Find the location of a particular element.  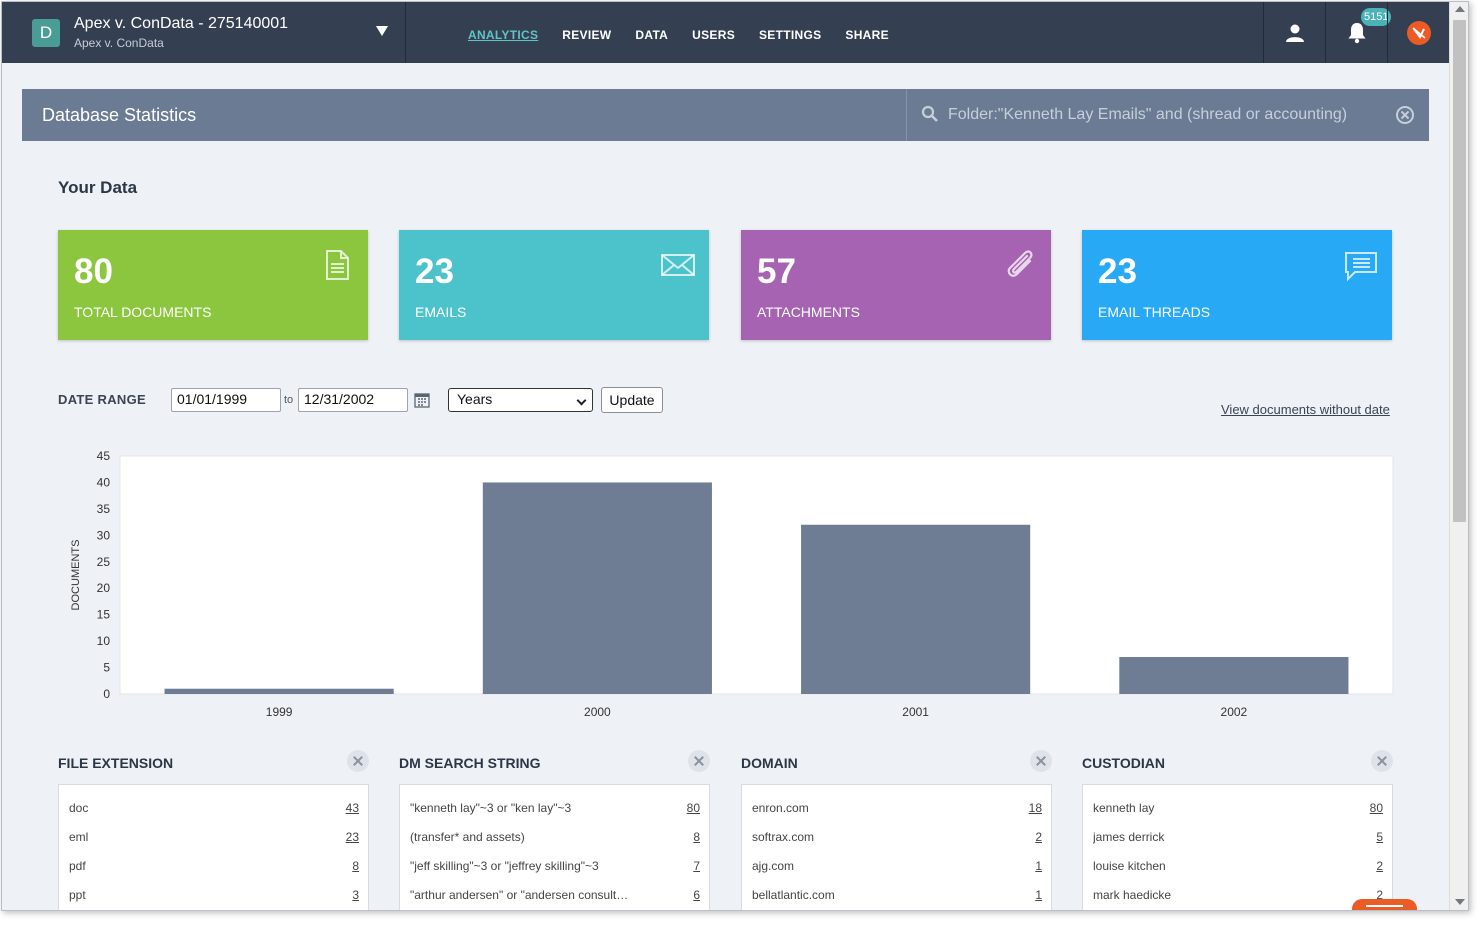

item-name: (transfer* and assets) is located at coordinates (467, 837).